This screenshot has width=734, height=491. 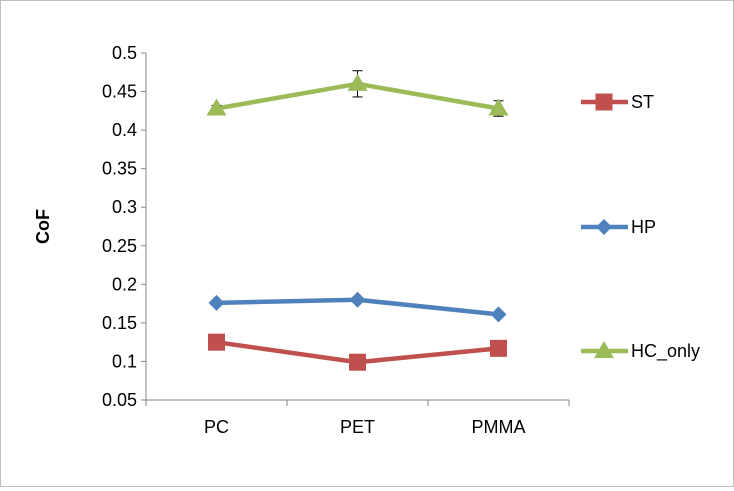 What do you see at coordinates (124, 207) in the screenshot?
I see `y-tick-label: 0.3` at bounding box center [124, 207].